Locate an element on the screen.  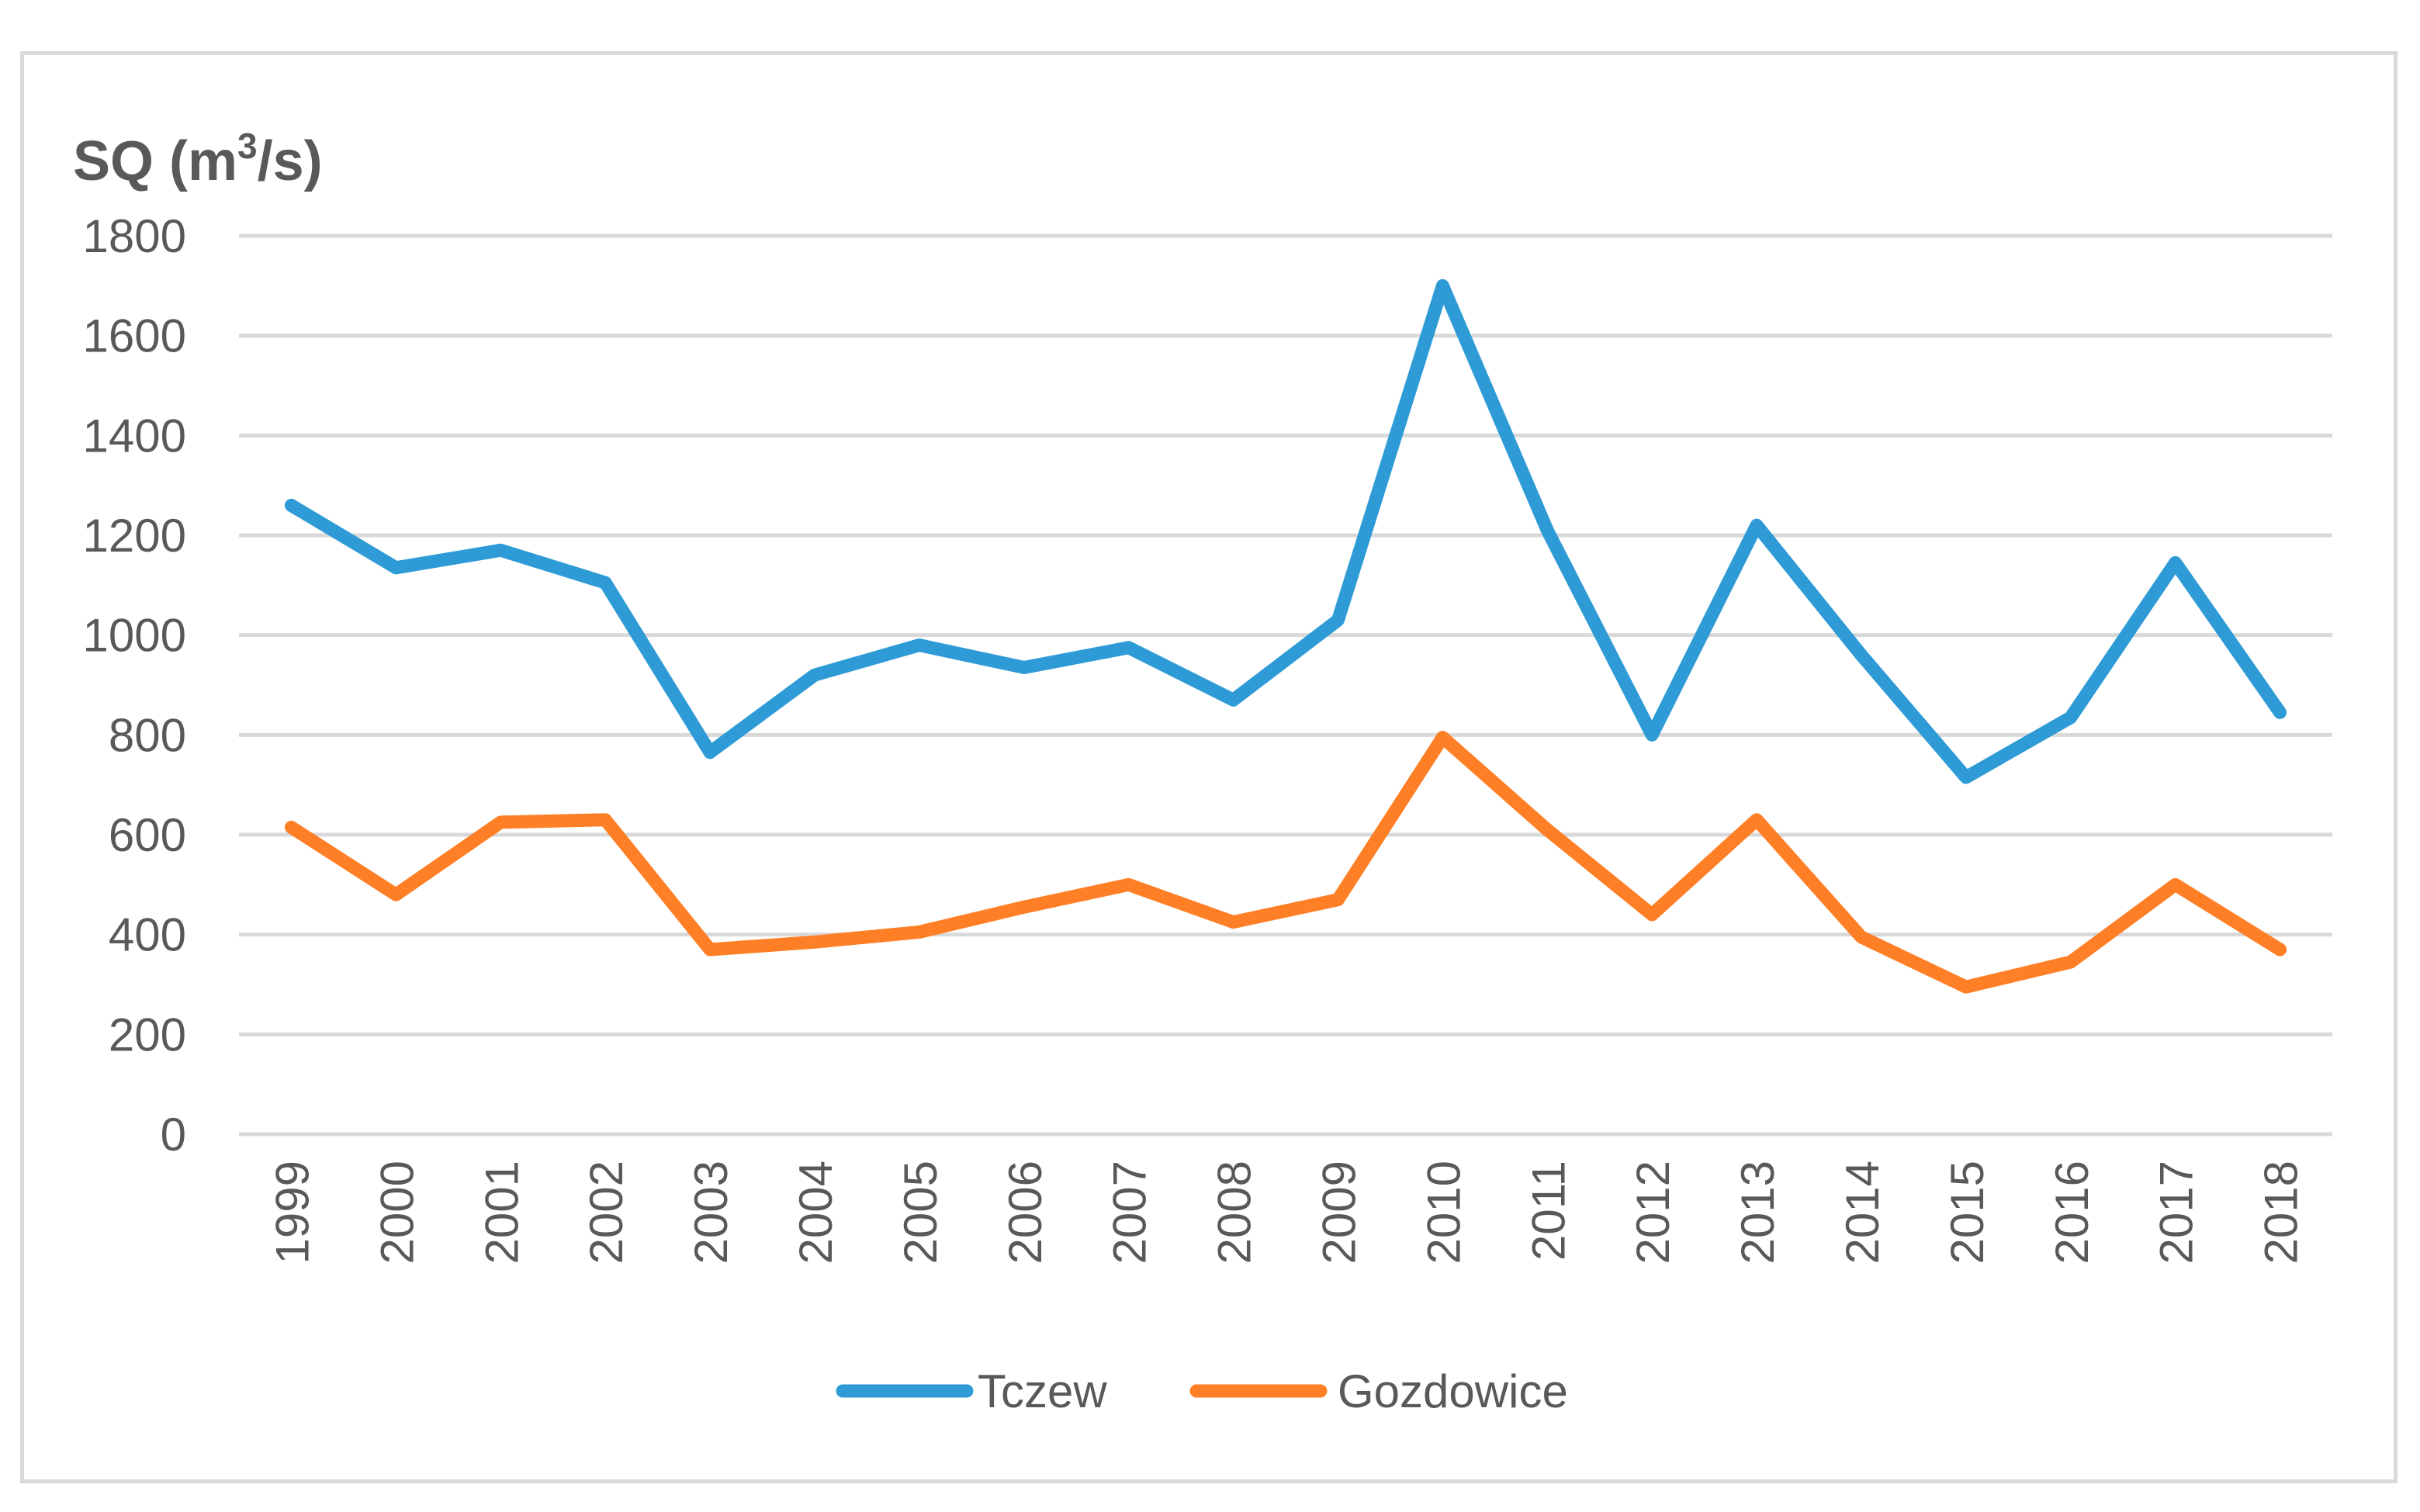
x-tick-label: 2008 is located at coordinates (1235, 1212).